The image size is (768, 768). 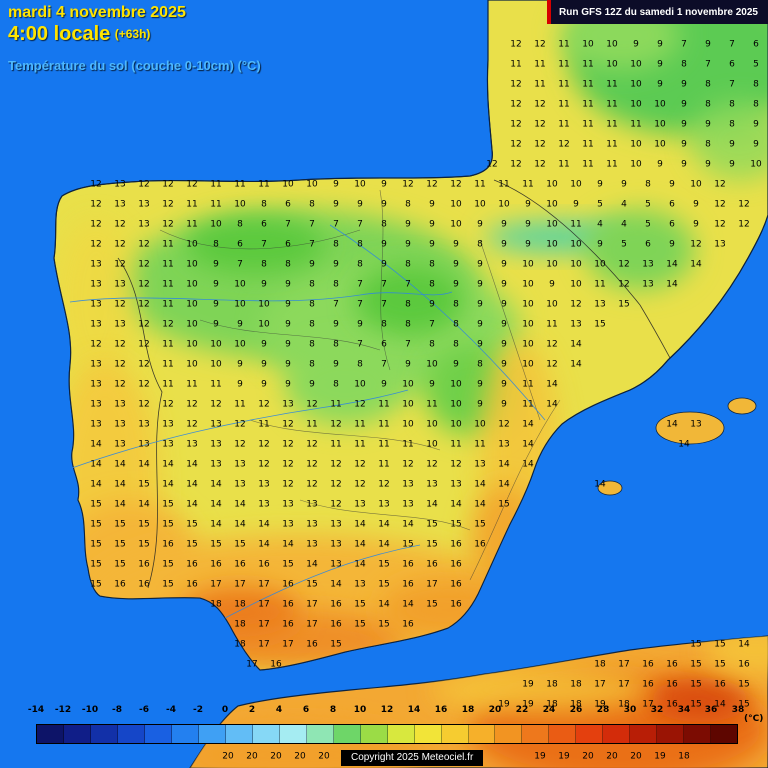 I want to click on colorbar-segments, so click(x=387, y=734).